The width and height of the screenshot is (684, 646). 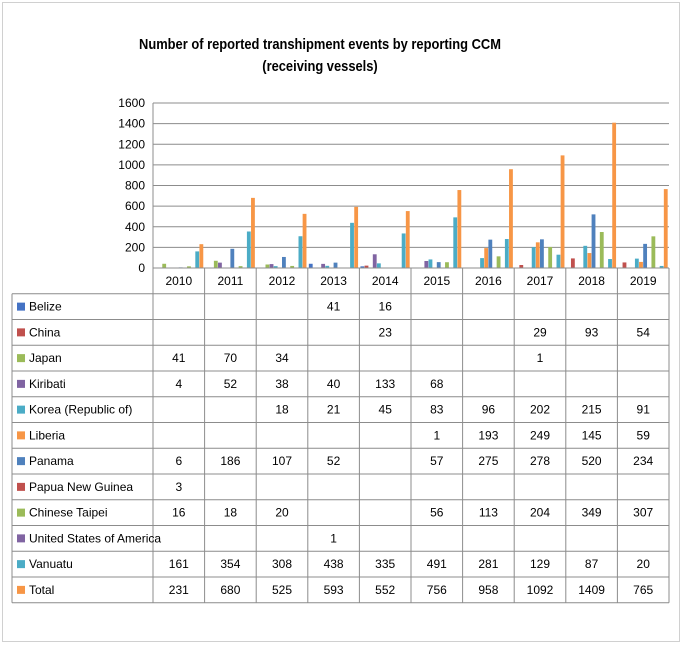 What do you see at coordinates (164, 265) in the screenshot?
I see `bar-japan` at bounding box center [164, 265].